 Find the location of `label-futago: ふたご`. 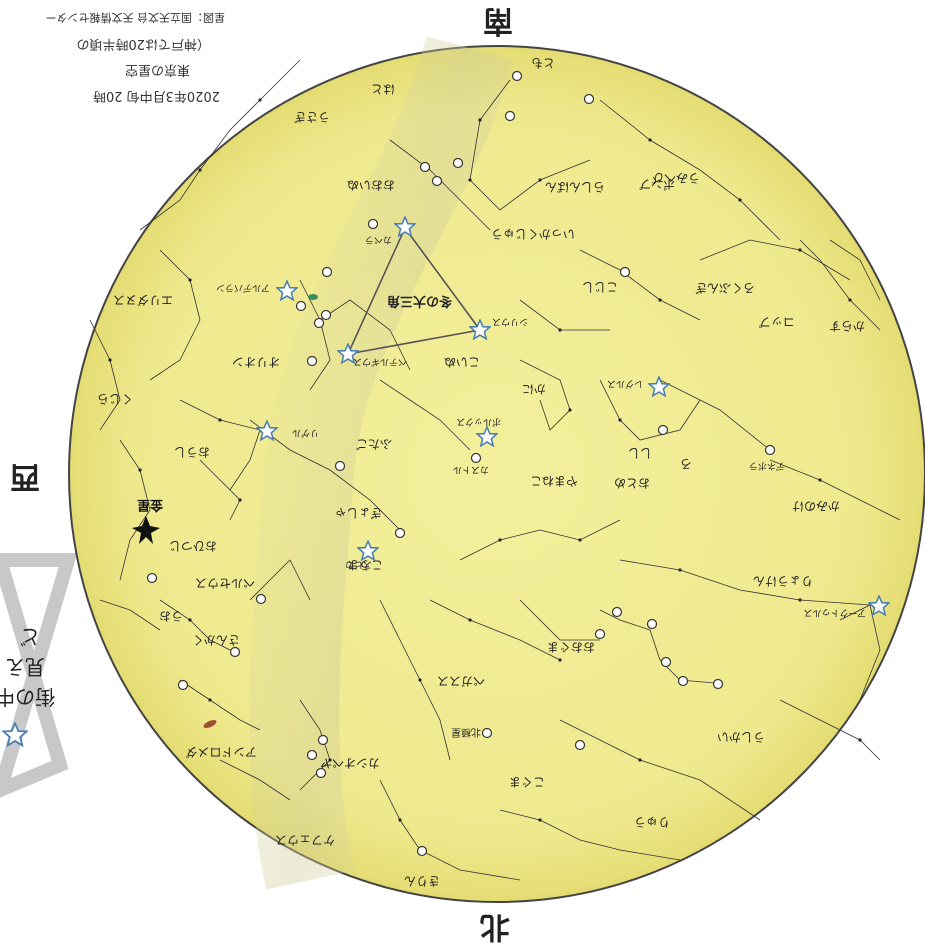

label-futago: ふたご is located at coordinates (374, 444).